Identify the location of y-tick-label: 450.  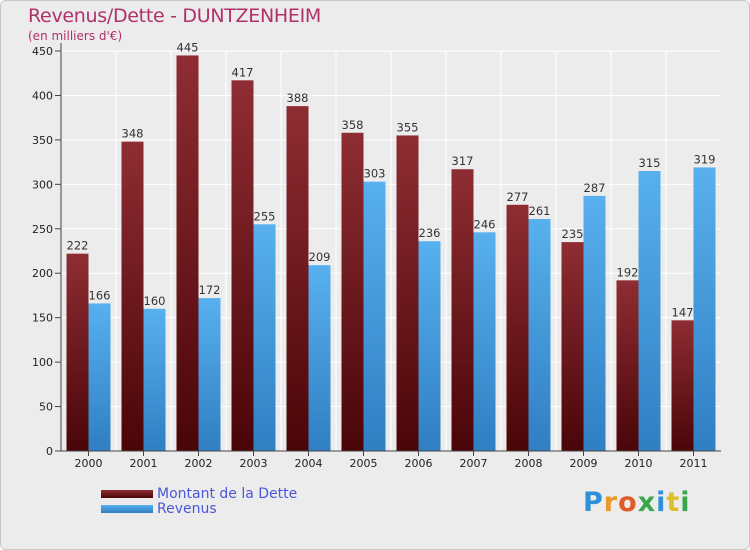
(42, 51).